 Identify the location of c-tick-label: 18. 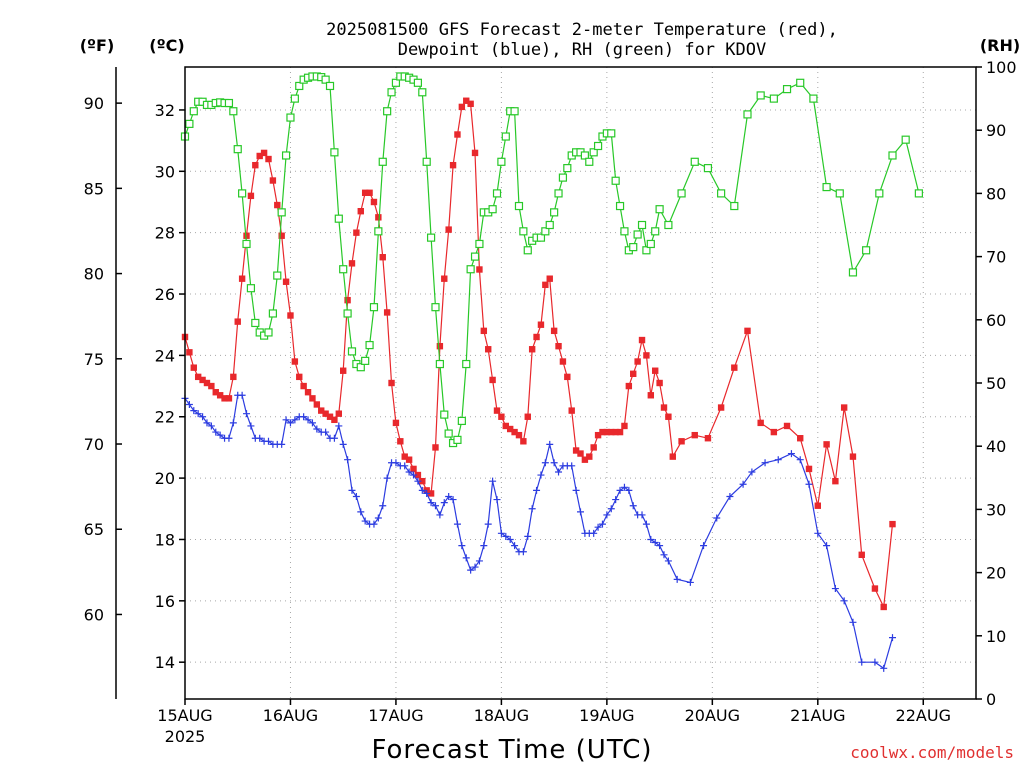
(165, 539).